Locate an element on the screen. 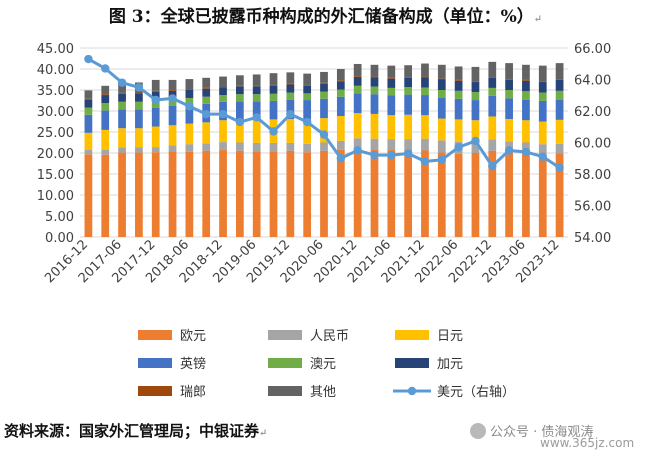 This screenshot has width=651, height=453. y-left-tick-label: 5.00 is located at coordinates (59, 217).